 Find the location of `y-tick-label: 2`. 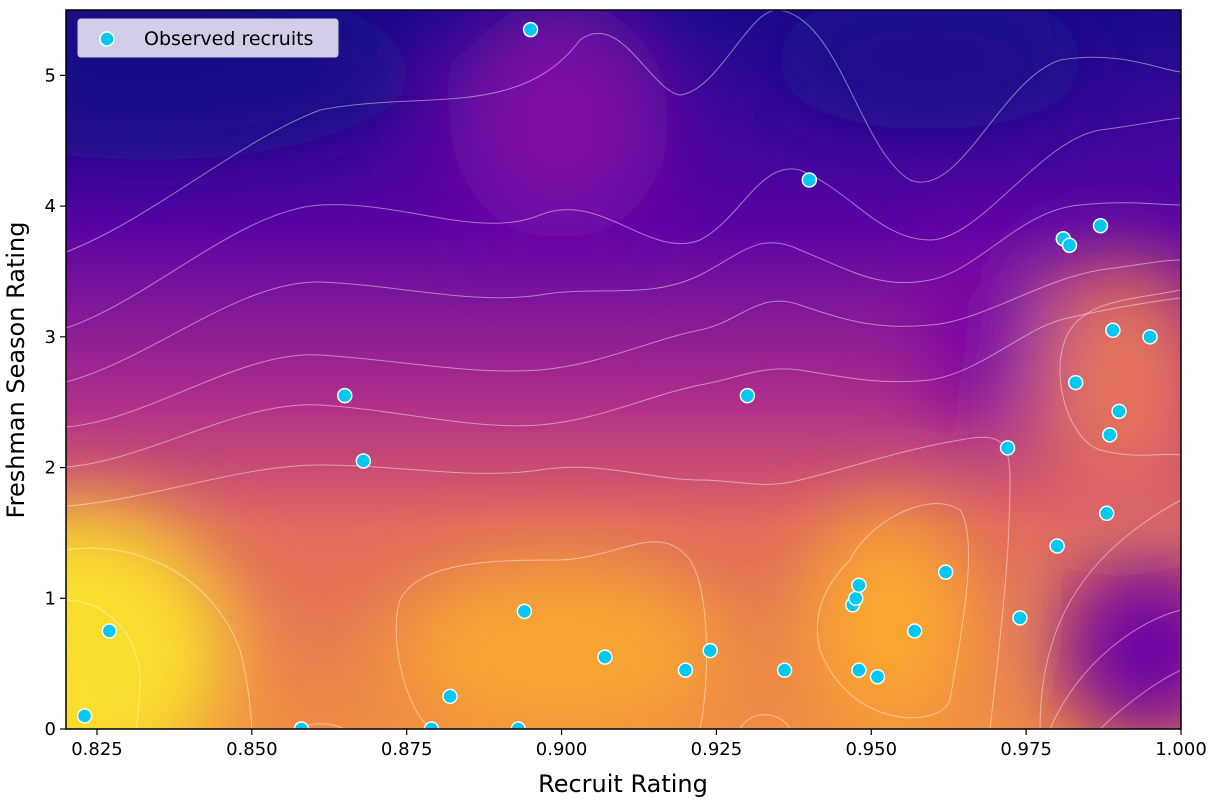

y-tick-label: 2 is located at coordinates (50, 468).